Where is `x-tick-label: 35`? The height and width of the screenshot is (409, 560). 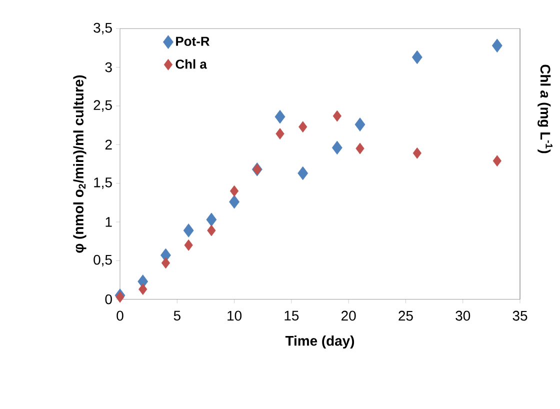
x-tick-label: 35 is located at coordinates (520, 315).